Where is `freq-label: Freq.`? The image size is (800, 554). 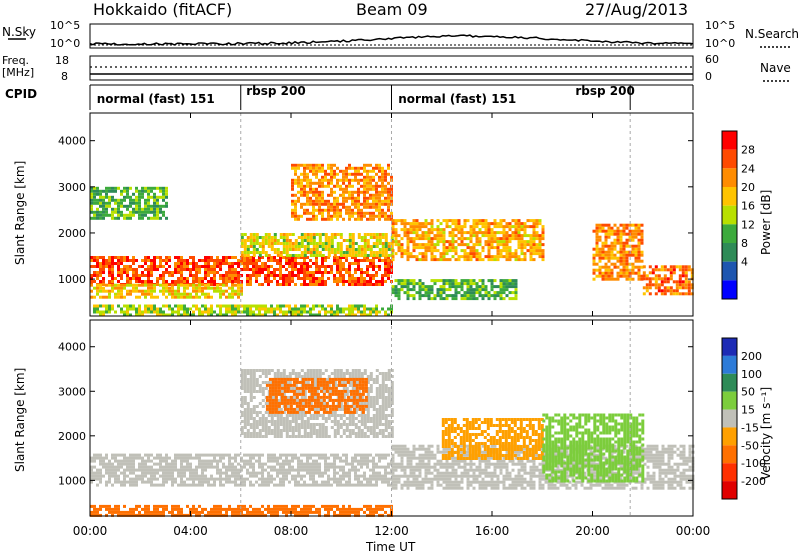
freq-label: Freq. is located at coordinates (15, 60).